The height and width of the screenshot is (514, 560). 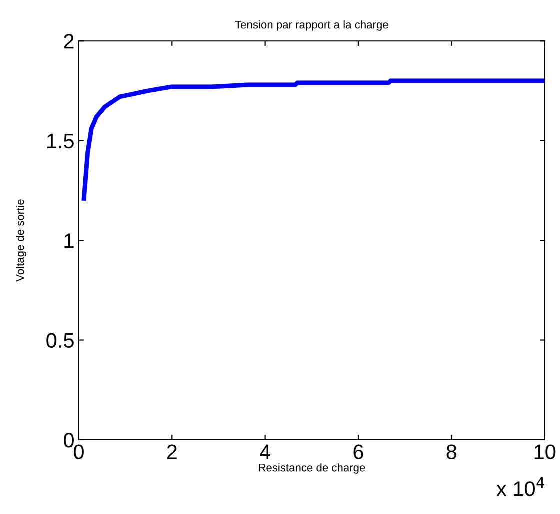 I want to click on x-tick-label: 0, so click(x=79, y=452).